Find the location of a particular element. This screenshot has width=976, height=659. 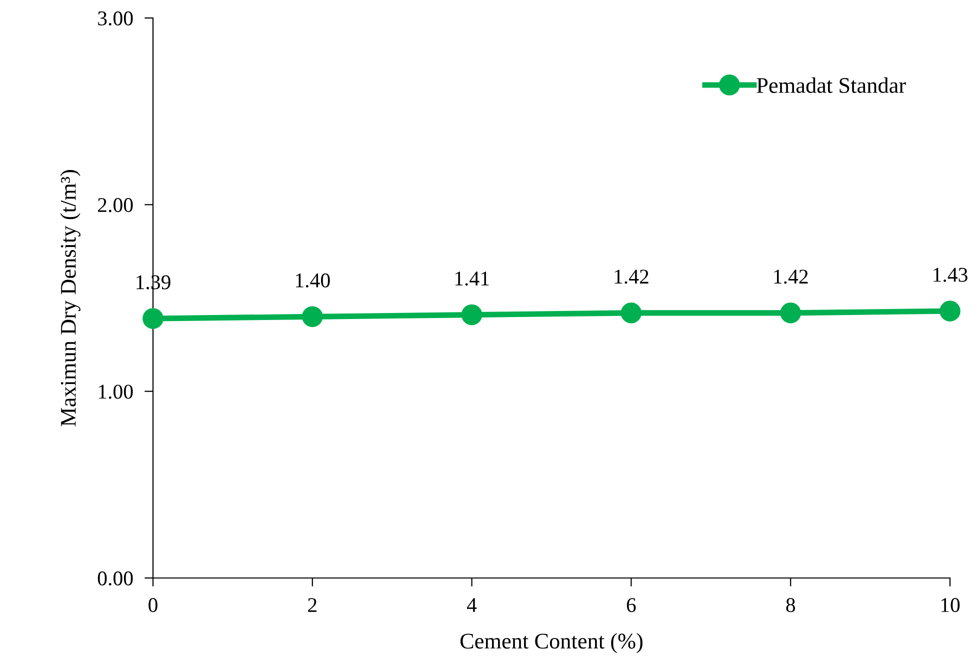

x-tick-label: 0 is located at coordinates (153, 605).